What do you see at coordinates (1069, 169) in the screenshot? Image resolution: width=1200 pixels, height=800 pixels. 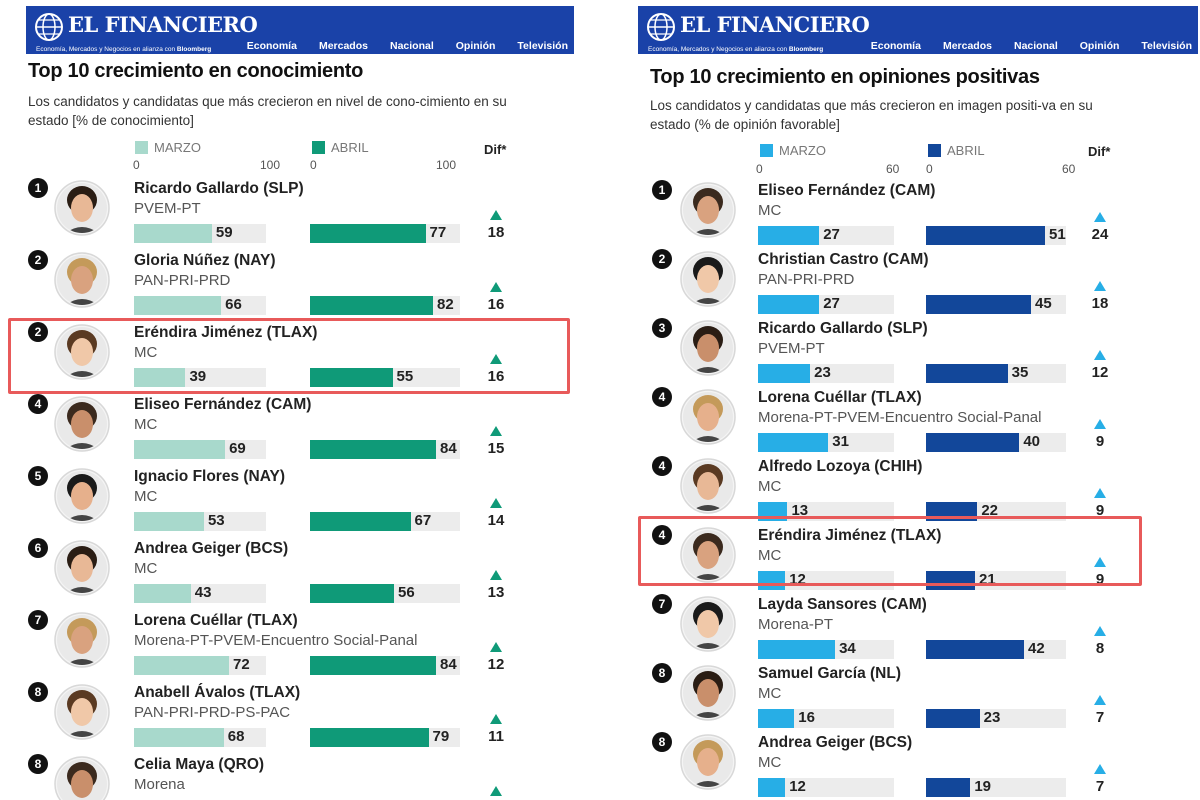 I see `tick-abril-max: 60` at bounding box center [1069, 169].